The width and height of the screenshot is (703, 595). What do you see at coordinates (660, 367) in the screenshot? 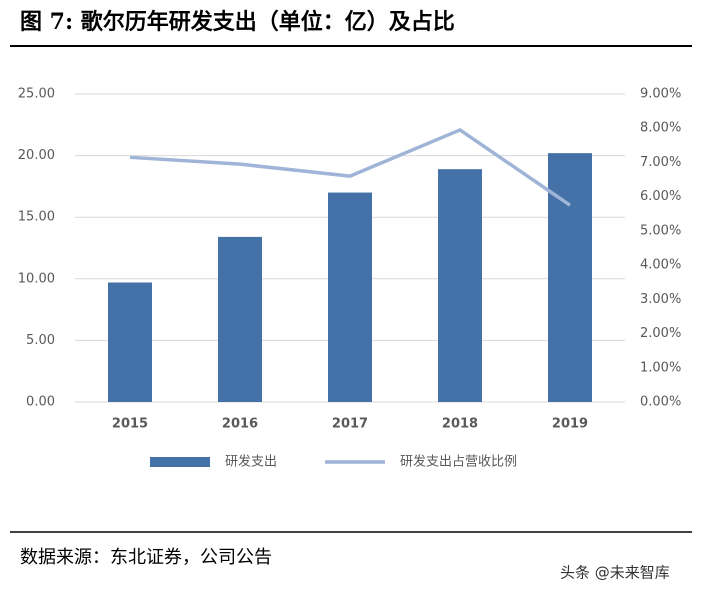
I see `y2-tick-label: 1.00%` at bounding box center [660, 367].